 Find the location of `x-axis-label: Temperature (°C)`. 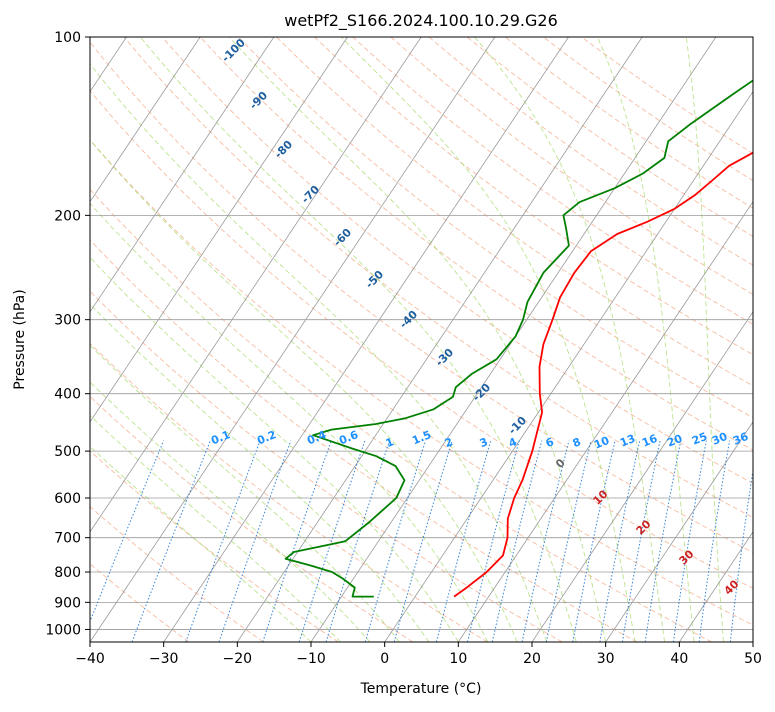

x-axis-label: Temperature (°C) is located at coordinates (421, 689).